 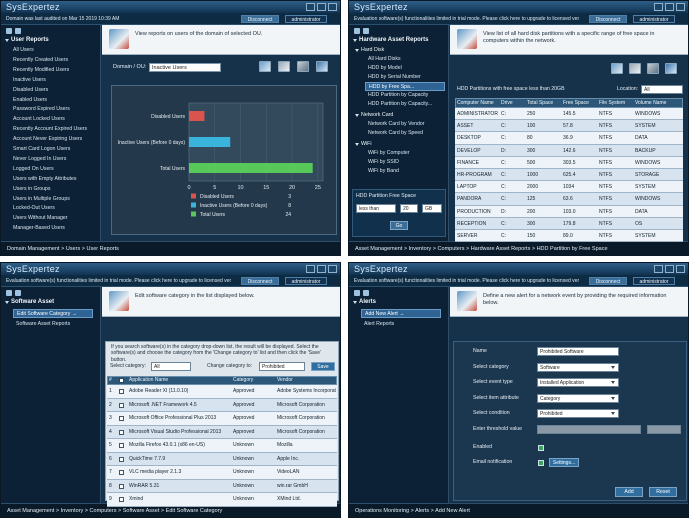 What do you see at coordinates (171, 366) in the screenshot?
I see `category-select: All` at bounding box center [171, 366].